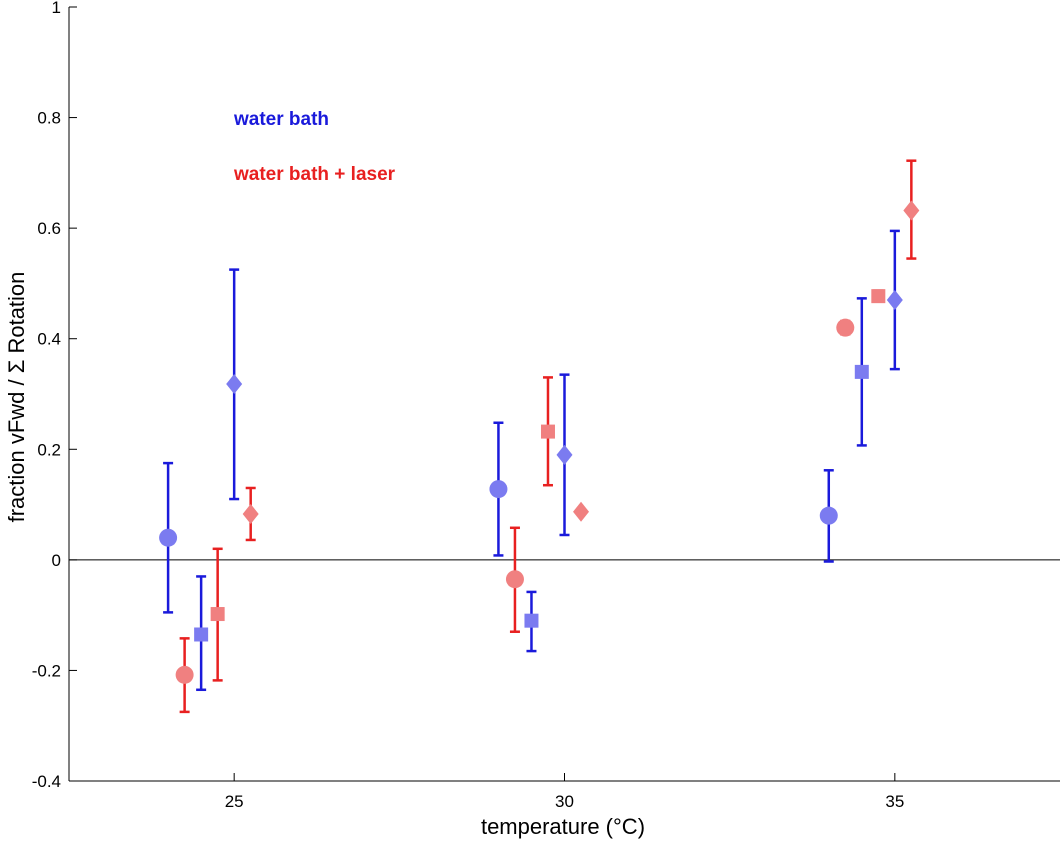  I want to click on y-tick-label: -0.2, so click(46, 670).